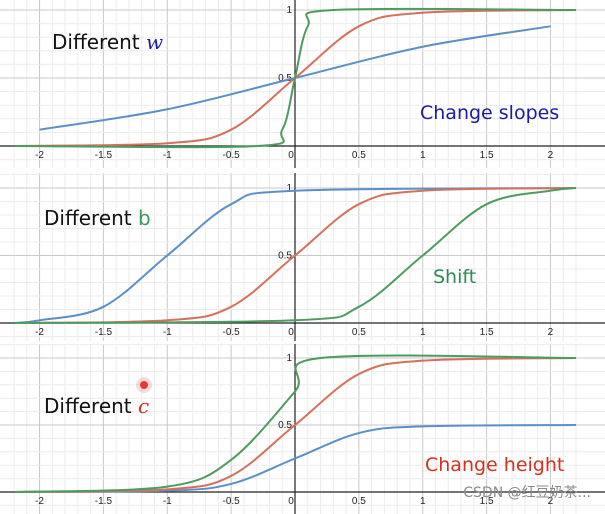 This screenshot has height=514, width=605. I want to click on title-variable: b, so click(144, 218).